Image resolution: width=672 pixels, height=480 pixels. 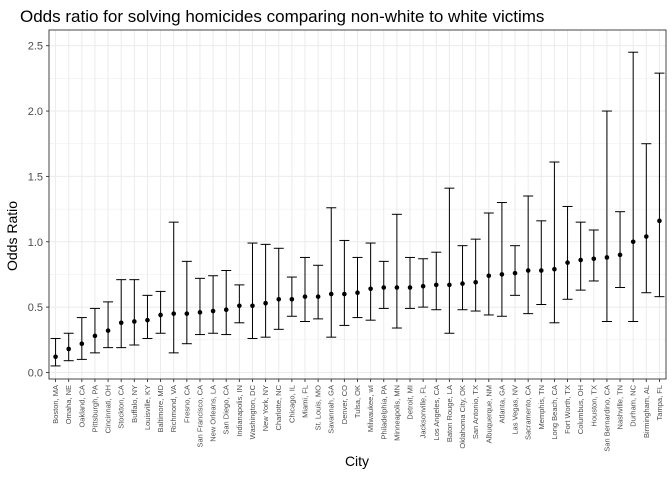 I want to click on x-tick-label: Chicago, IL, so click(x=291, y=404).